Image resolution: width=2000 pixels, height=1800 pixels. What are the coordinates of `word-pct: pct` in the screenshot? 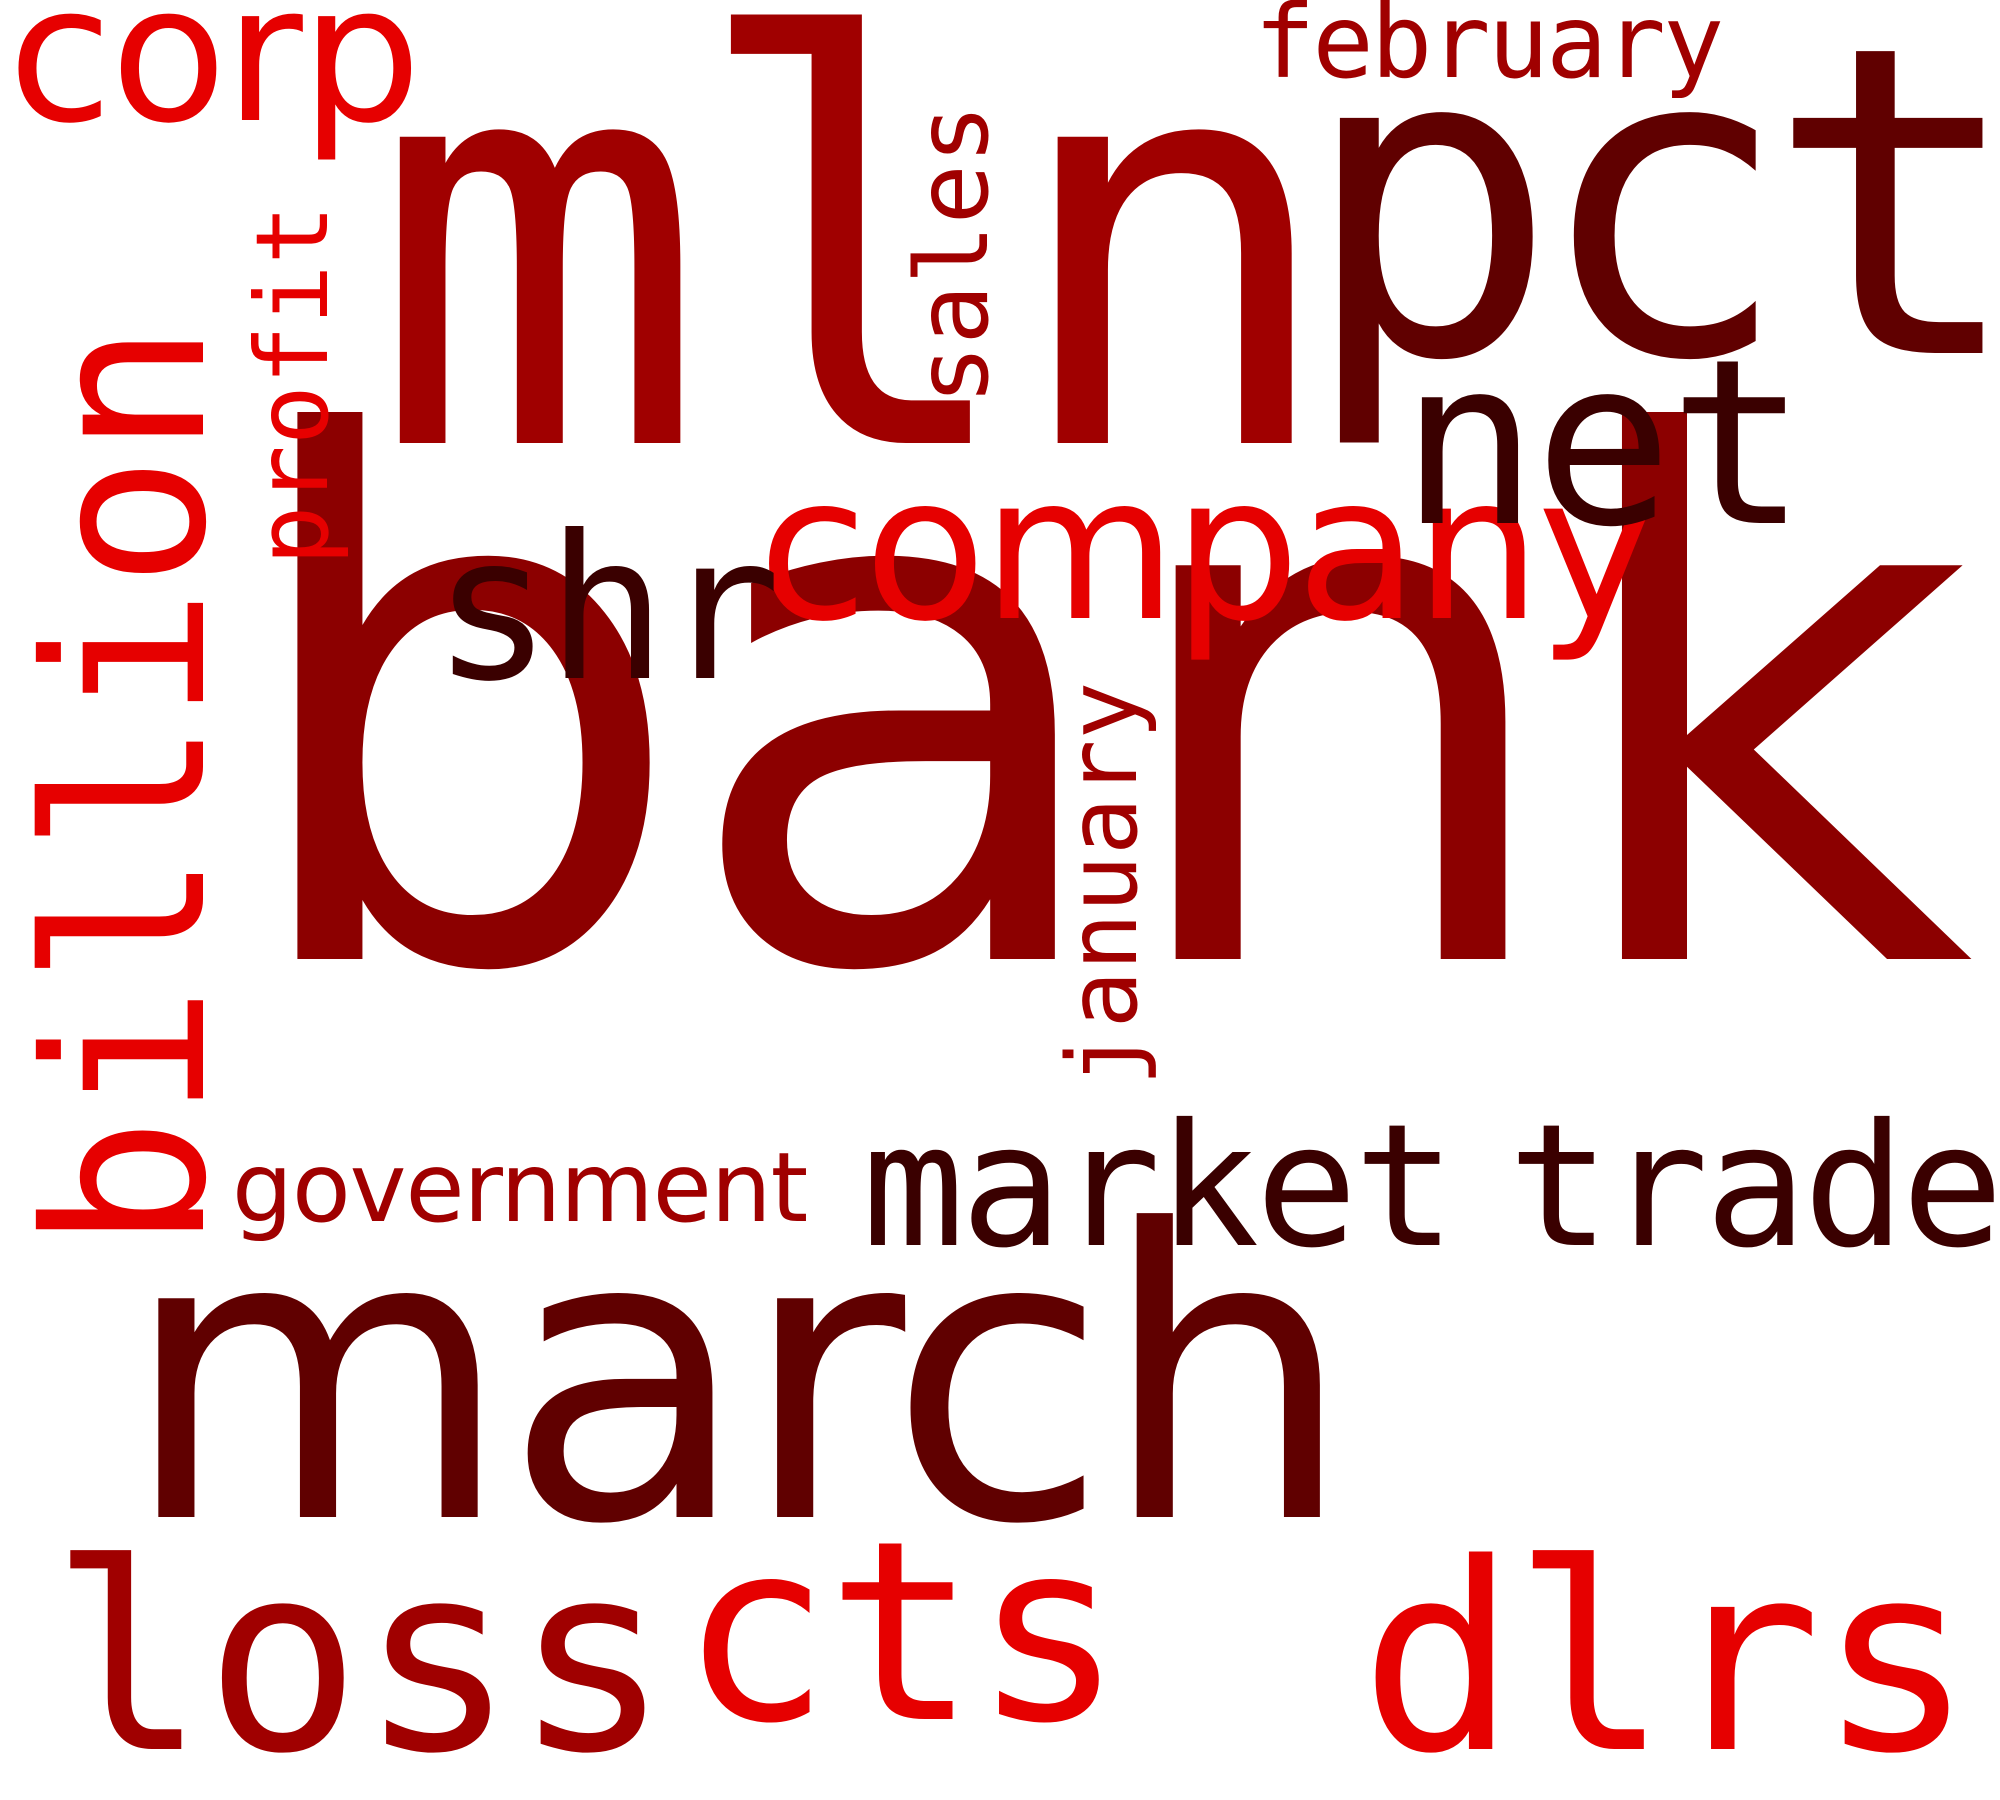 It's located at (1650, 227).